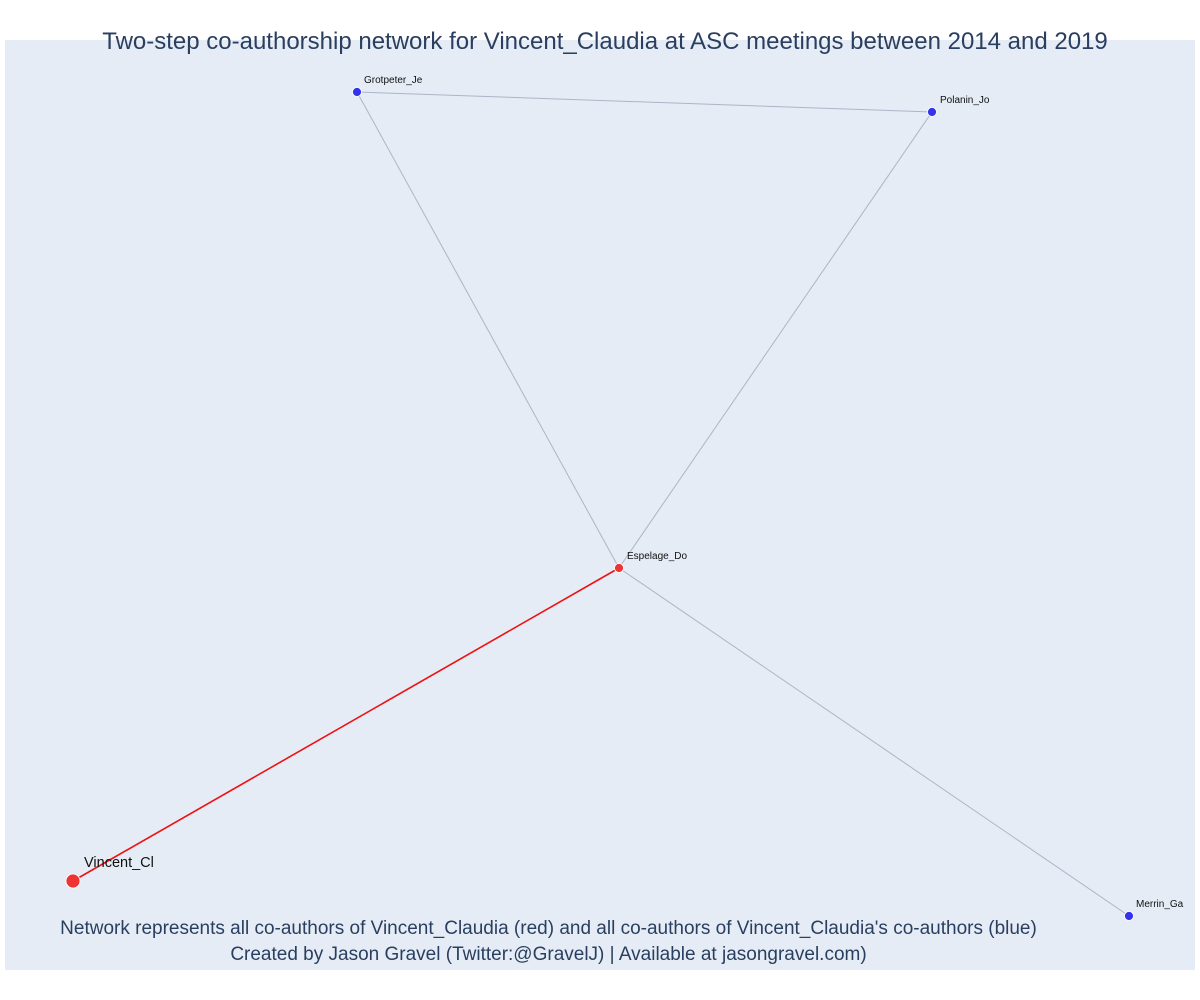 This screenshot has width=1200, height=1000. I want to click on node-label-grotpeter: Grotpeter_Je, so click(393, 80).